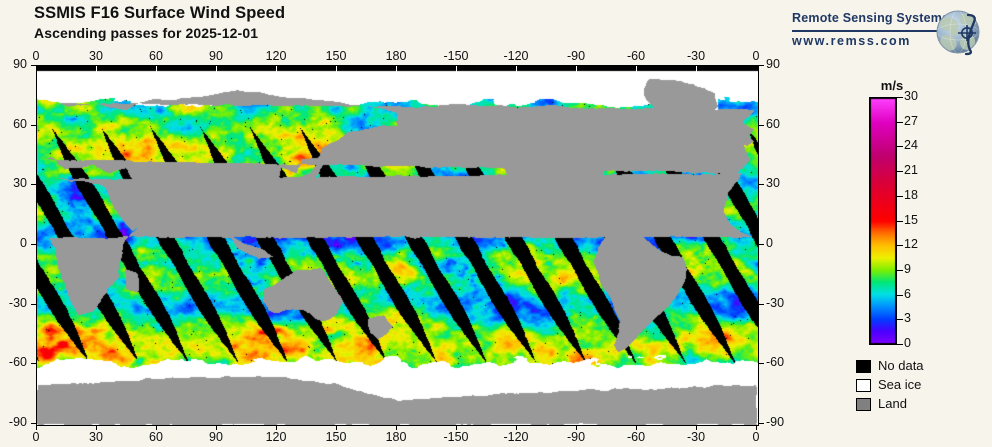  I want to click on map-legend: No data Sea ice Land, so click(921, 386).